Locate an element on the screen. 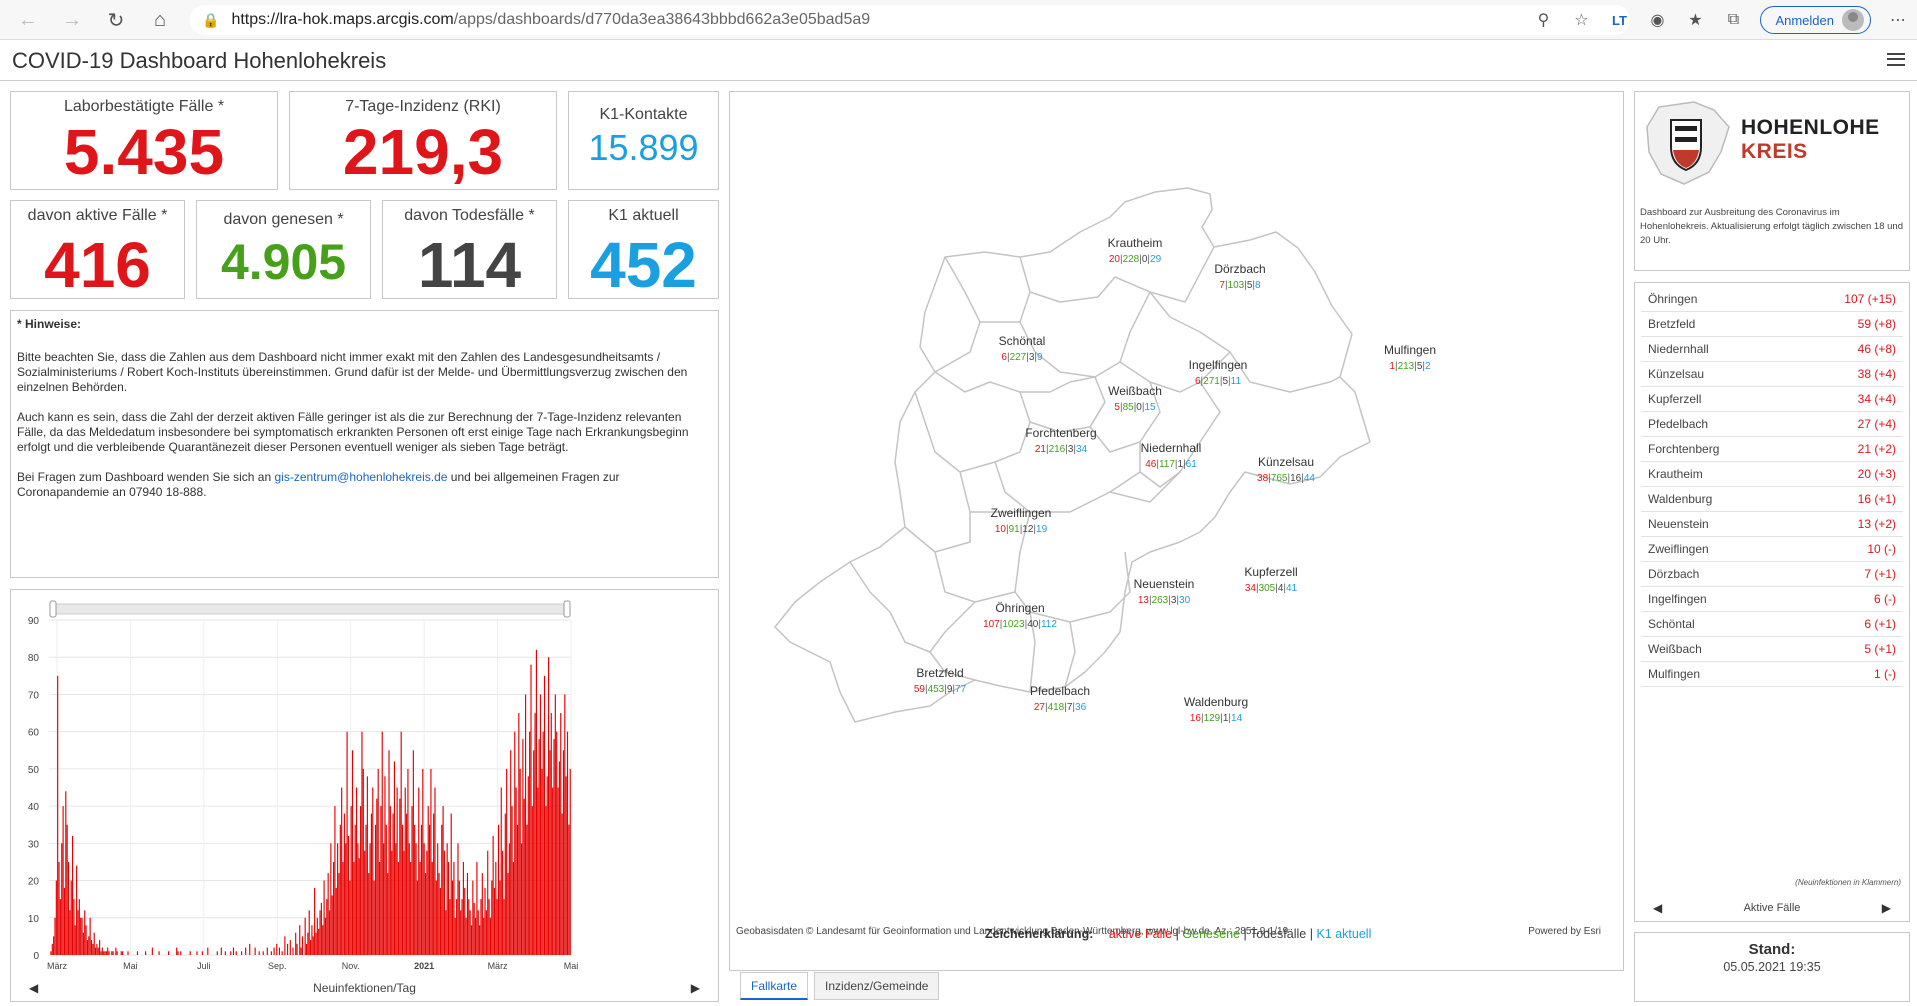  signin-button: Anmelden is located at coordinates (1815, 20).